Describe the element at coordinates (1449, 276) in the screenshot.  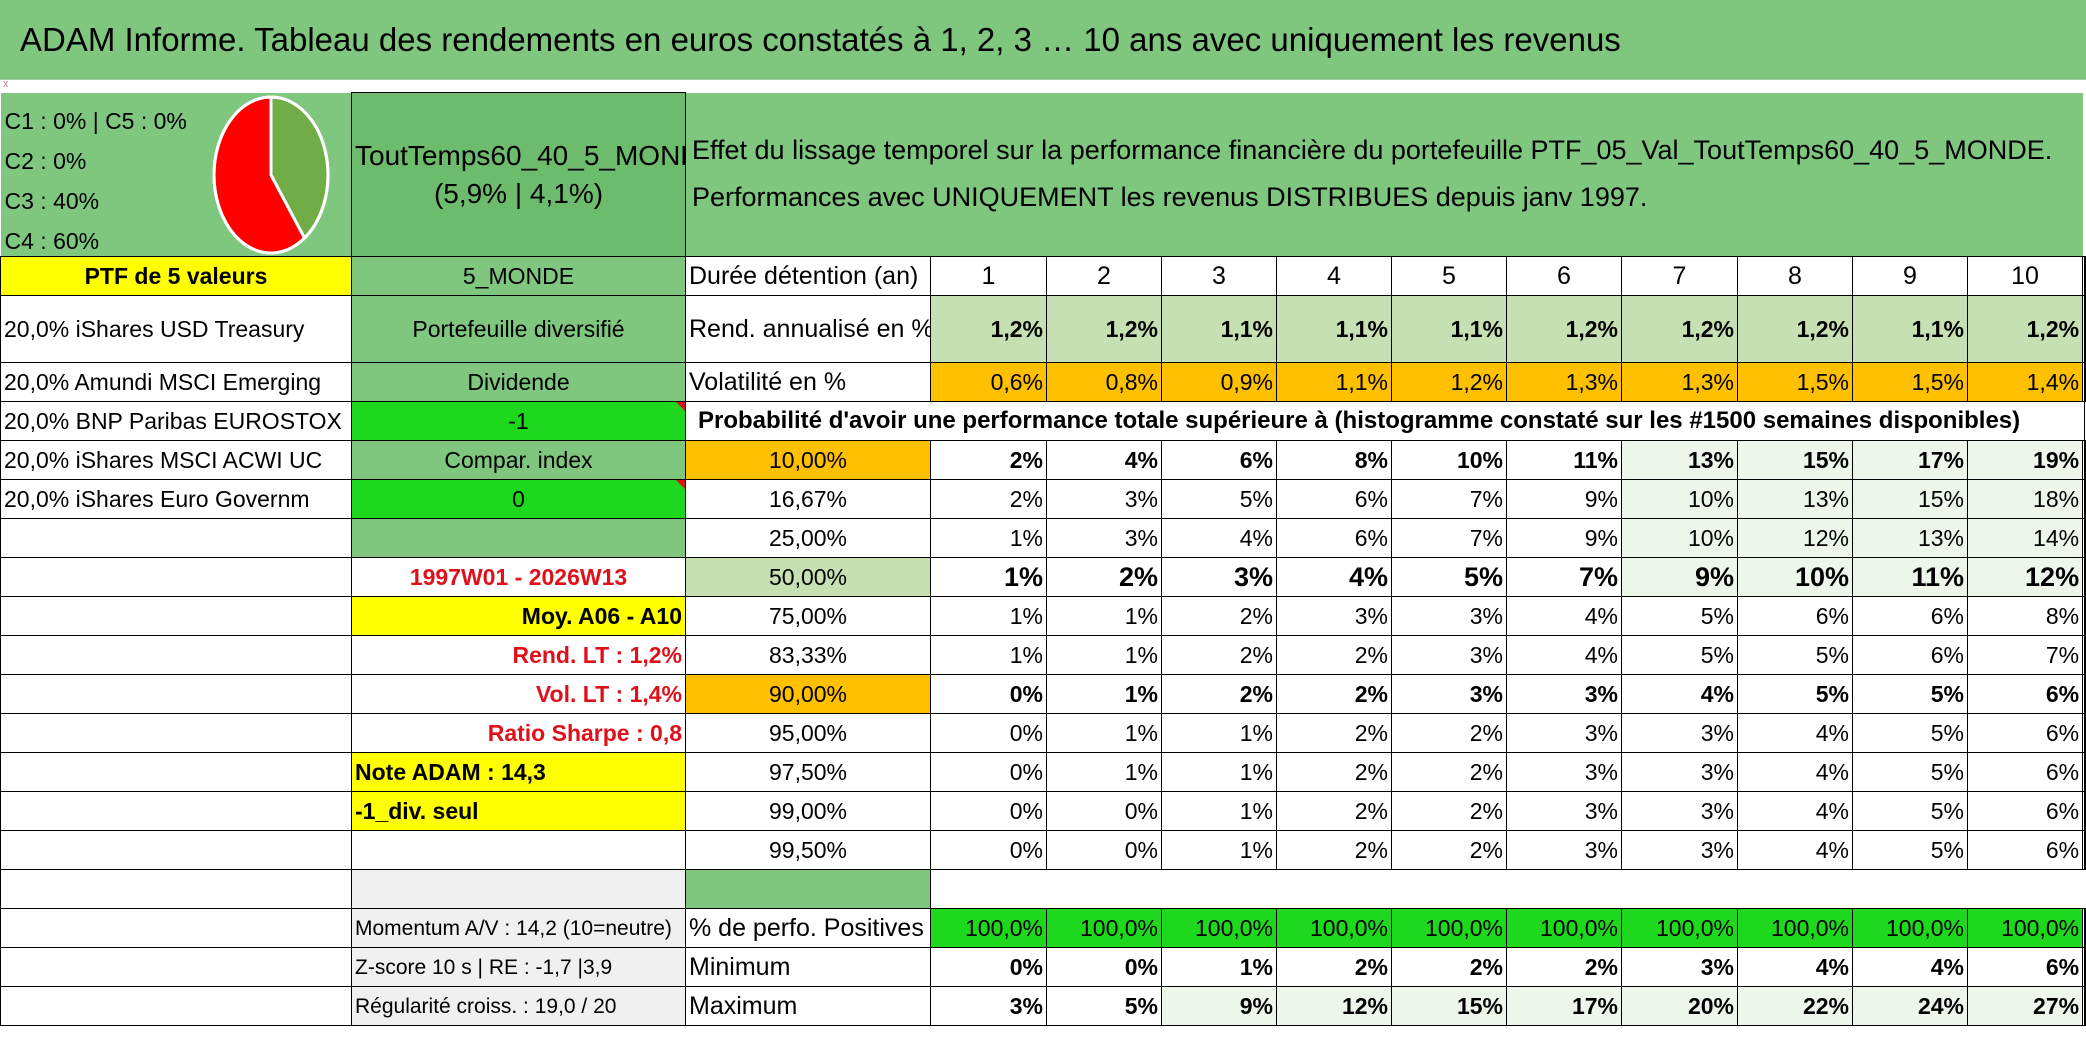
I see `year-header: 5` at that location.